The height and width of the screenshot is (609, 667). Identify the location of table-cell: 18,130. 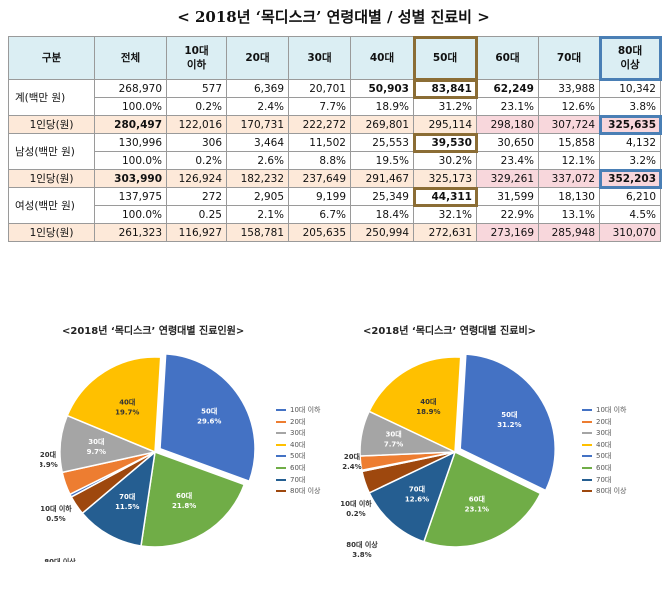
(569, 196).